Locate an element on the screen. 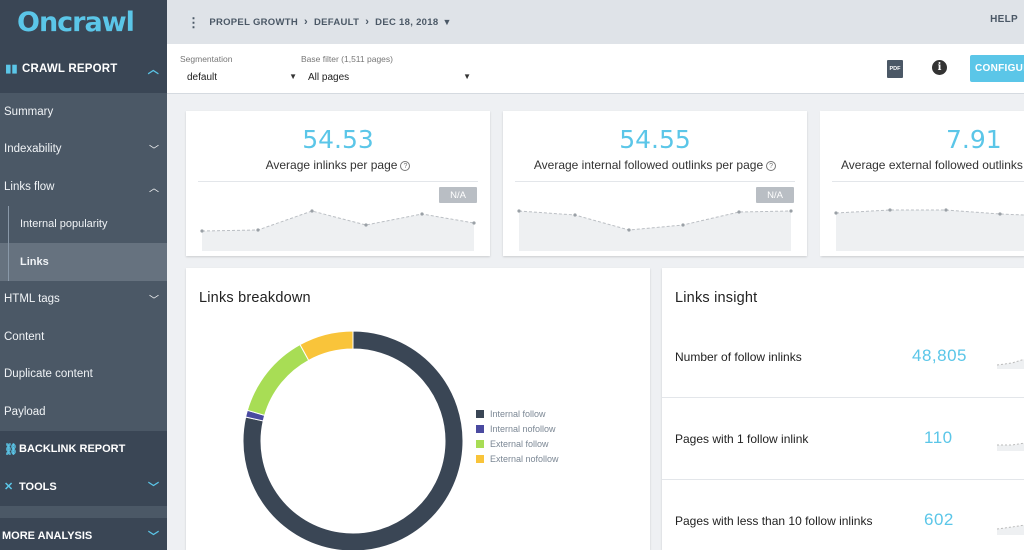 The height and width of the screenshot is (550, 1024). configure-button: CONFIGURE is located at coordinates (997, 68).